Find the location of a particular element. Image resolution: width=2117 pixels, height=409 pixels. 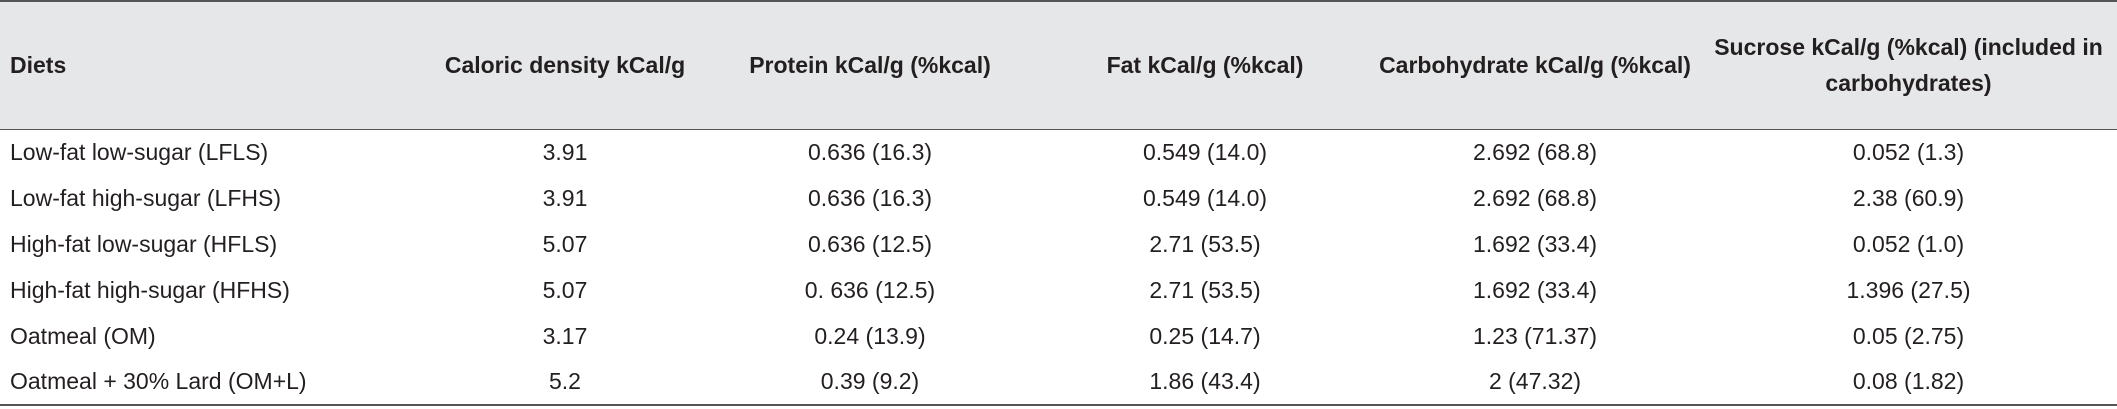

column-header: Diets is located at coordinates (38, 65).